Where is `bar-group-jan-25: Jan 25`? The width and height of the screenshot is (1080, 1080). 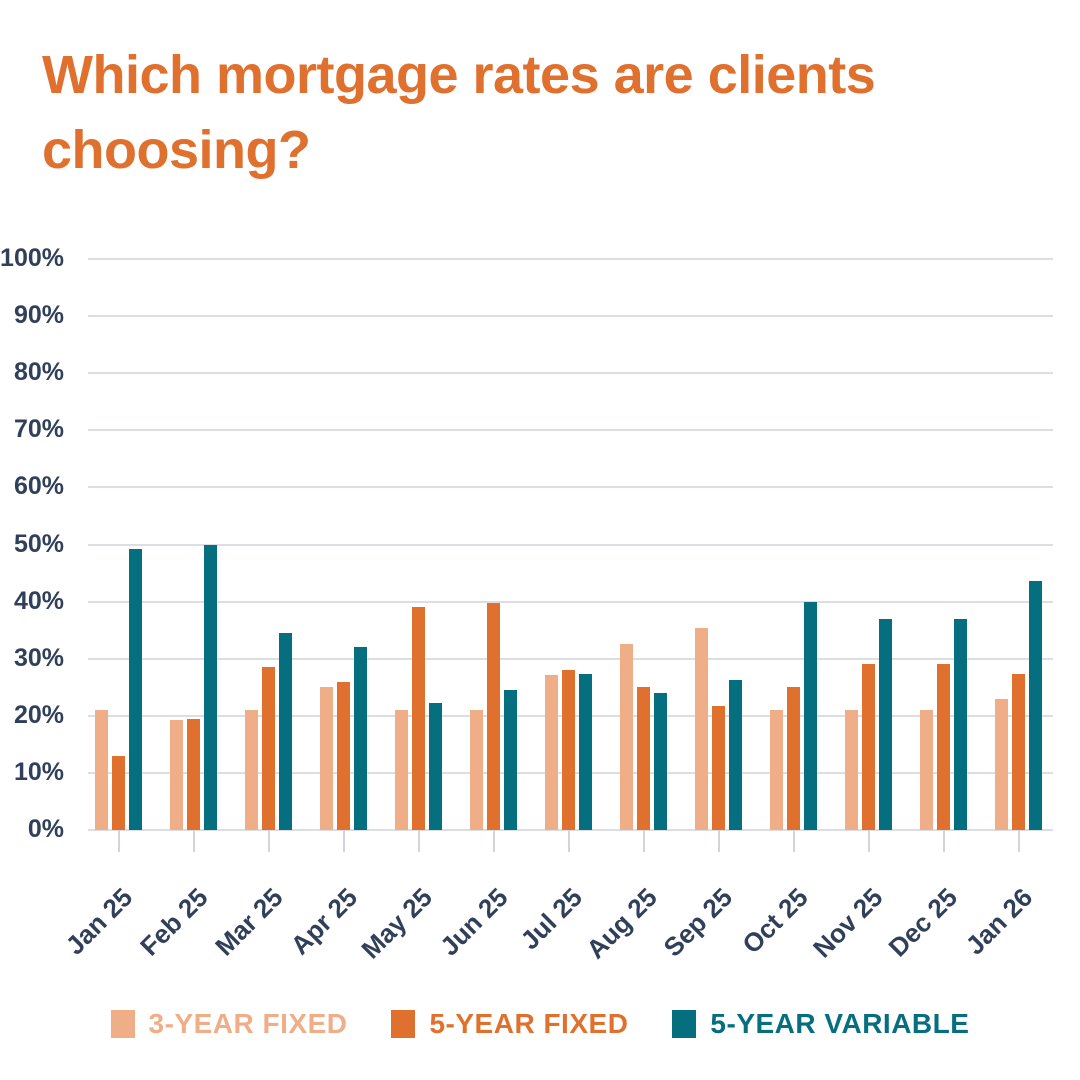 bar-group-jan-25: Jan 25 is located at coordinates (108, 609).